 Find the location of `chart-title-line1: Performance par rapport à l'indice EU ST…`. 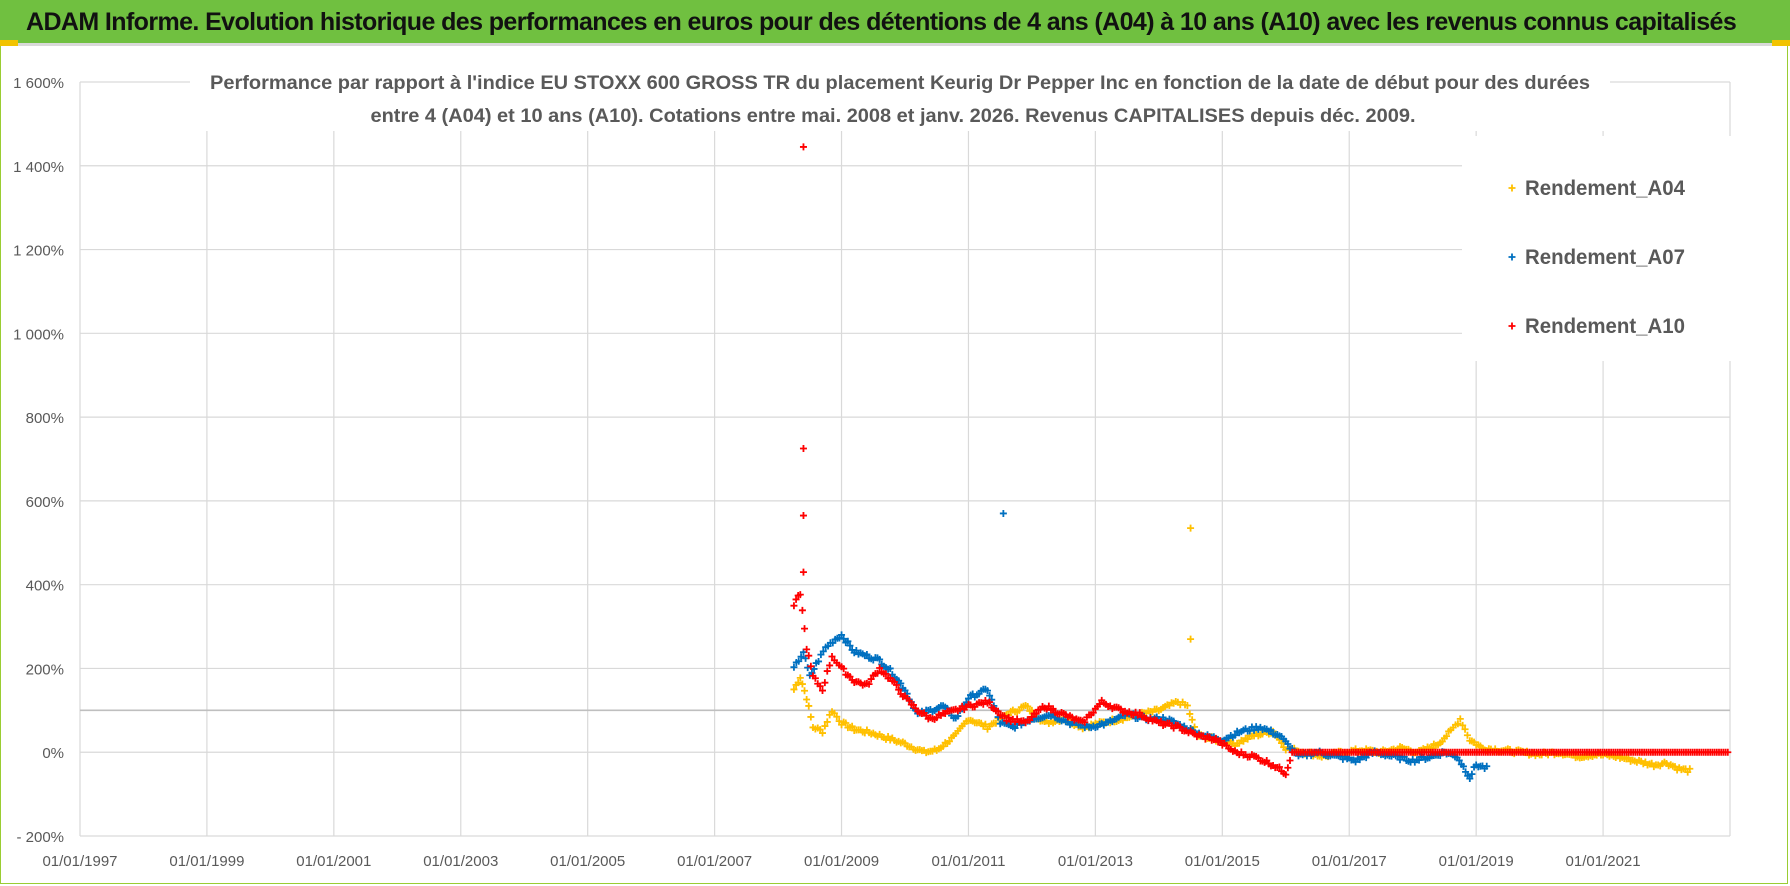

chart-title-line1: Performance par rapport à l'indice EU ST… is located at coordinates (900, 83).